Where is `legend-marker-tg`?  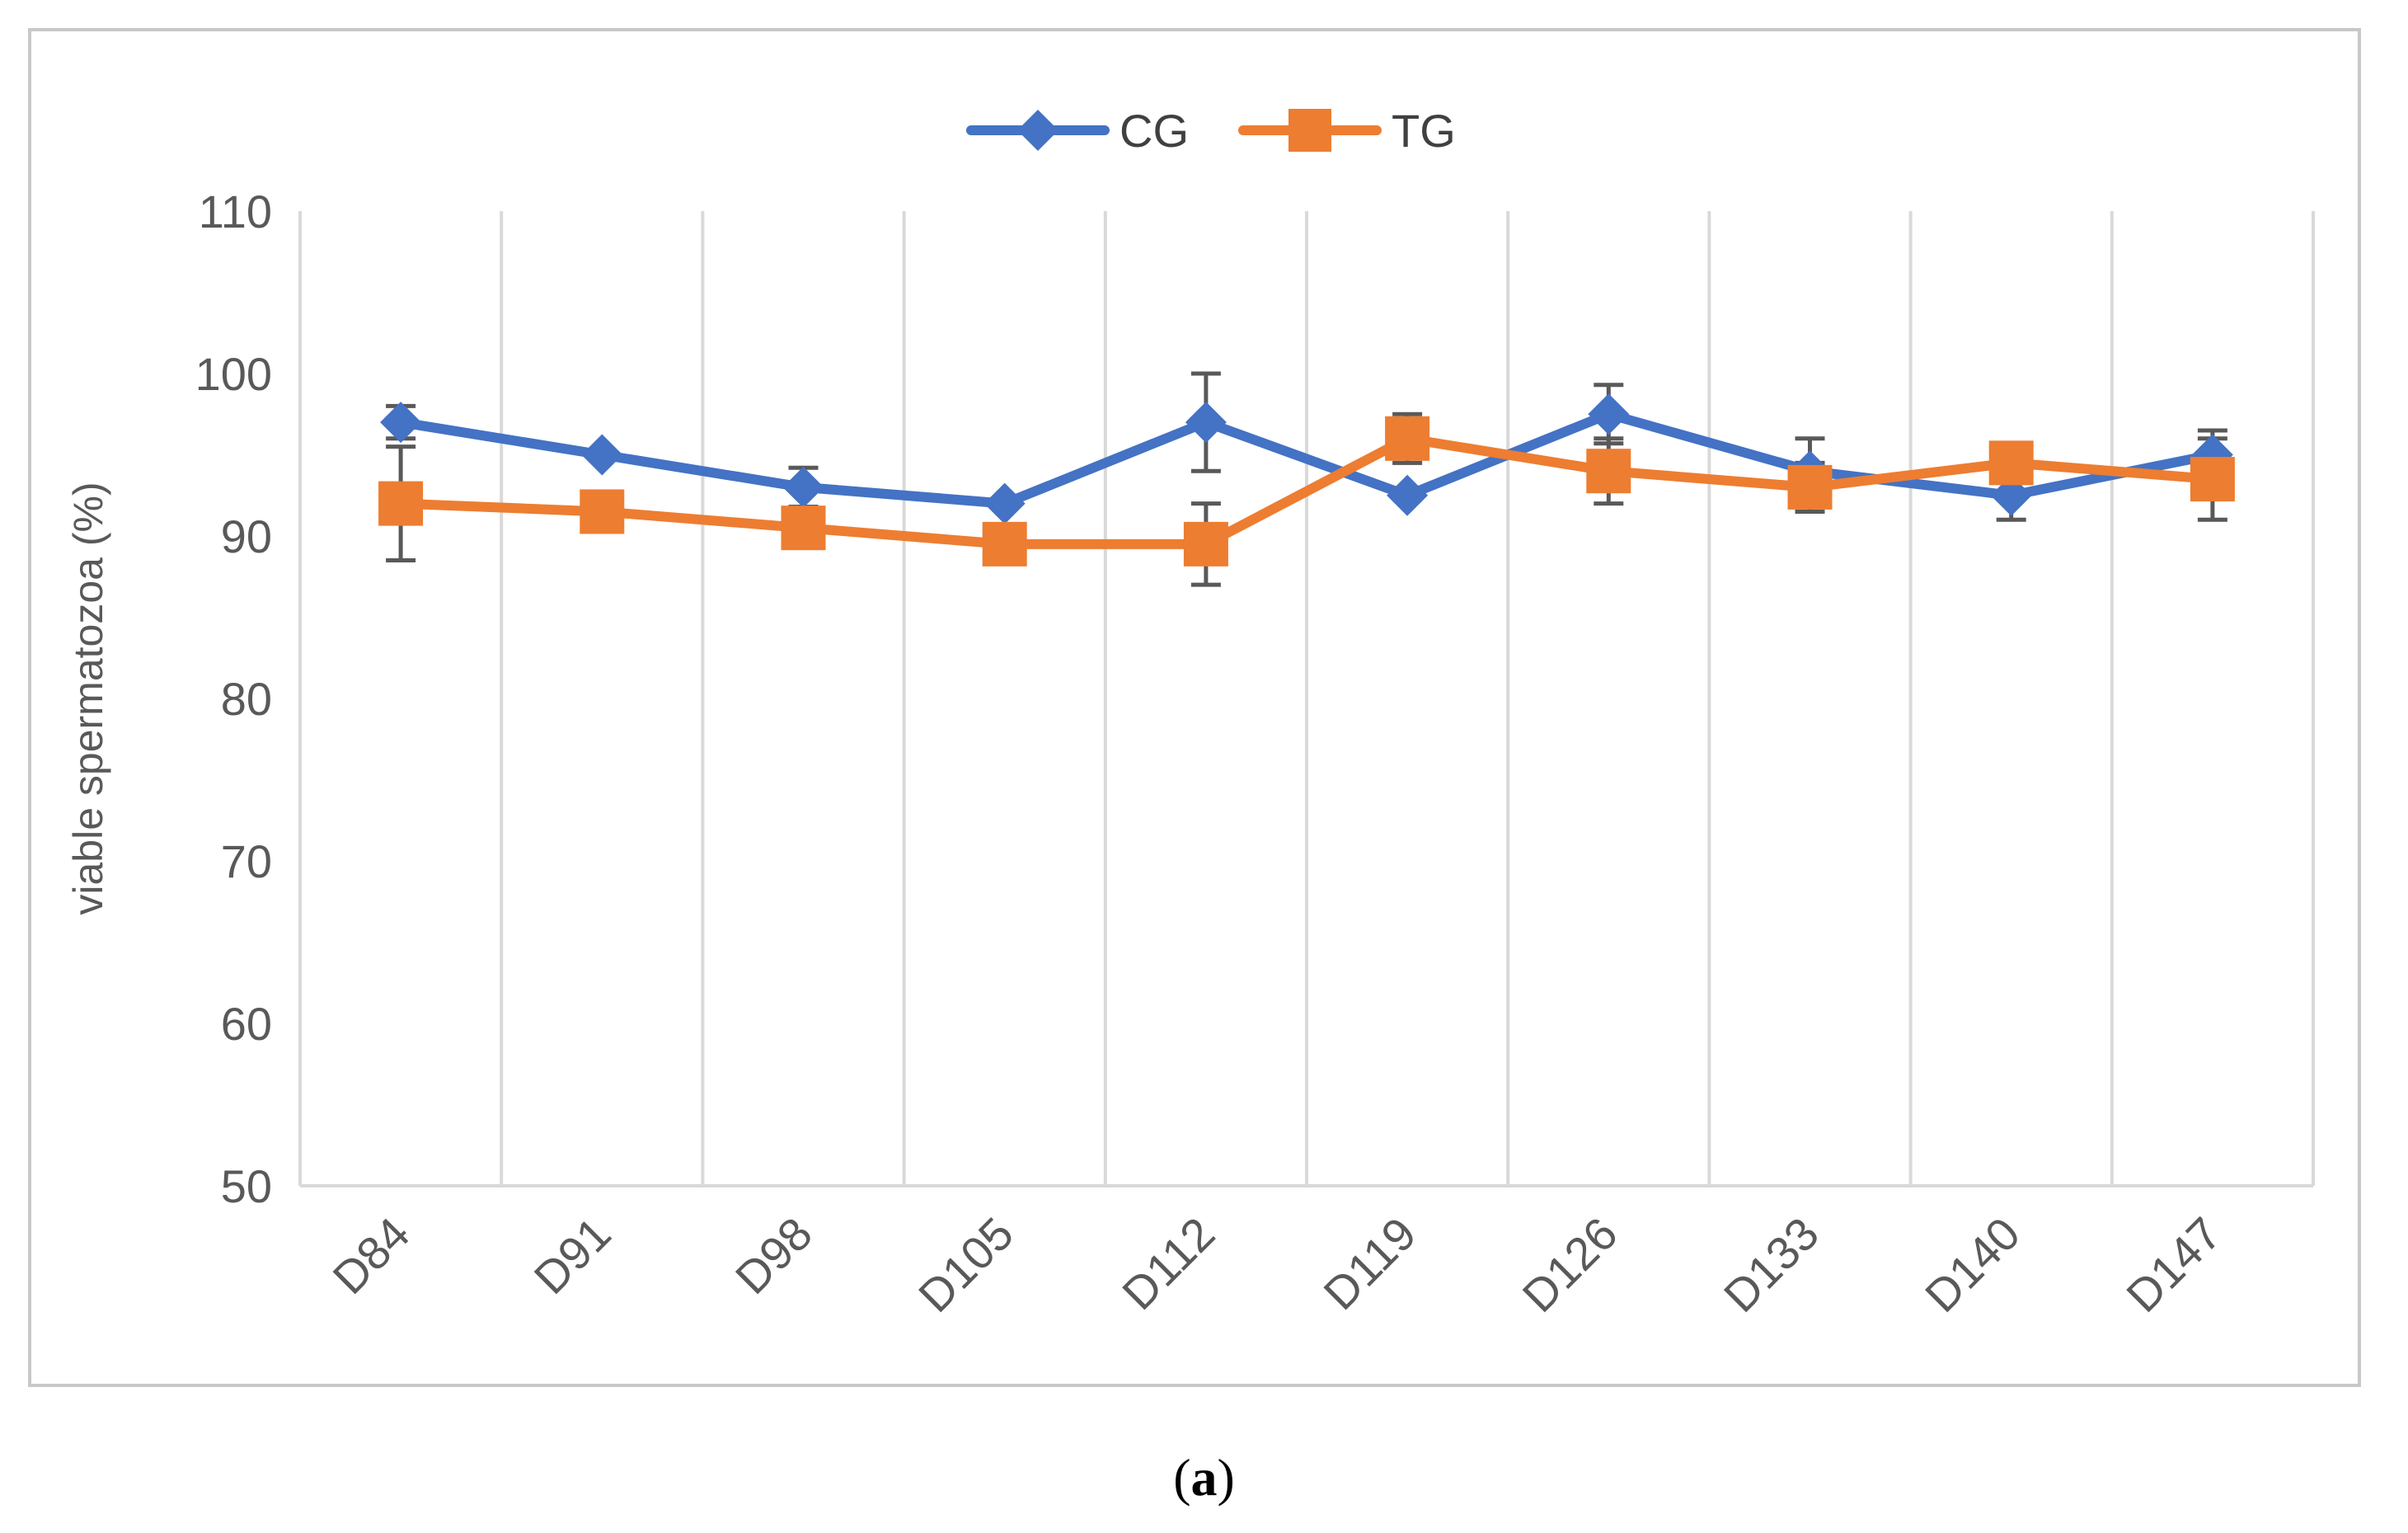
legend-marker-tg is located at coordinates (1309, 130).